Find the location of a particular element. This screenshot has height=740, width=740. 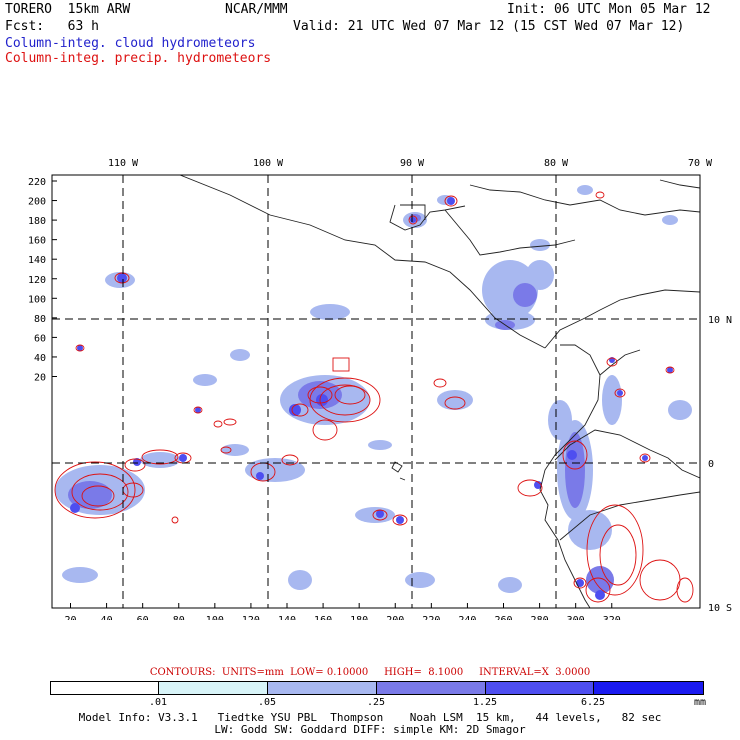

lon-label-90w: 90 W is located at coordinates (412, 163).